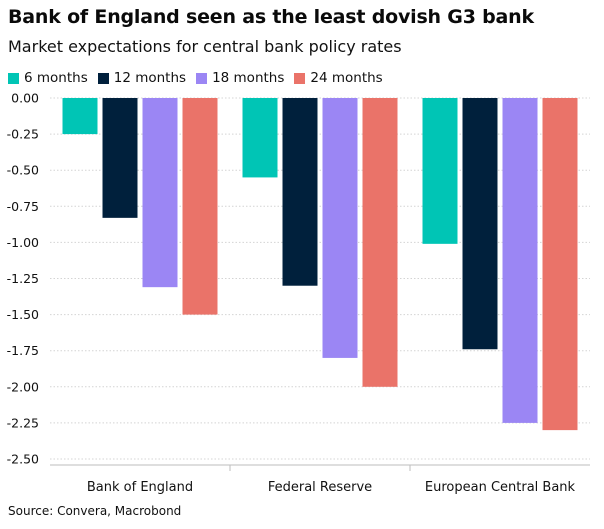 The height and width of the screenshot is (529, 604). I want to click on source-note: Source: Convera, Macrobond, so click(95, 511).